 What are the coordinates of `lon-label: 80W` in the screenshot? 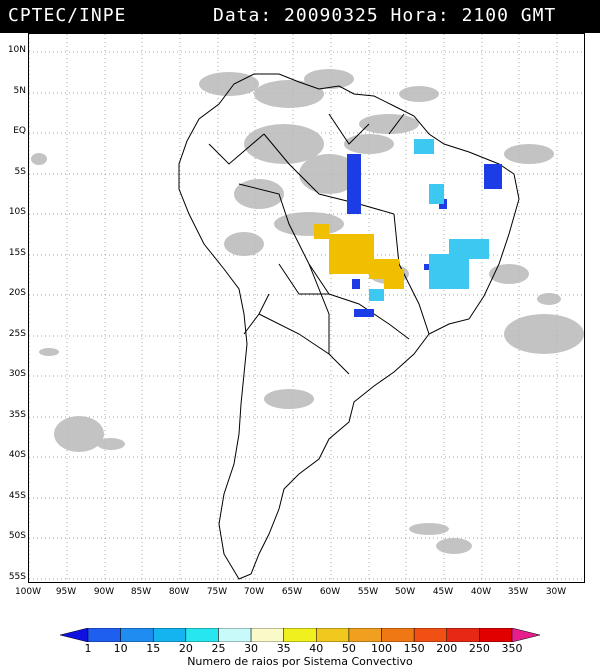 It's located at (179, 592).